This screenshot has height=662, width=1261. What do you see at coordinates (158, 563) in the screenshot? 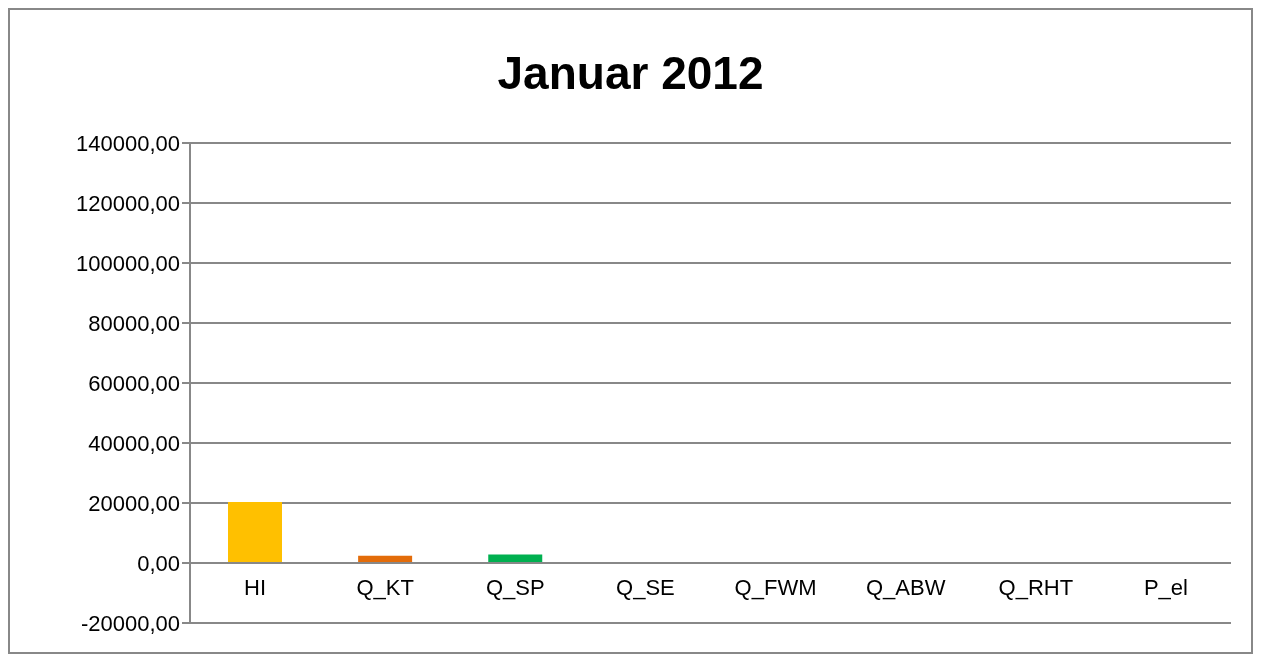
I see `y-tick-label: 0,00` at bounding box center [158, 563].